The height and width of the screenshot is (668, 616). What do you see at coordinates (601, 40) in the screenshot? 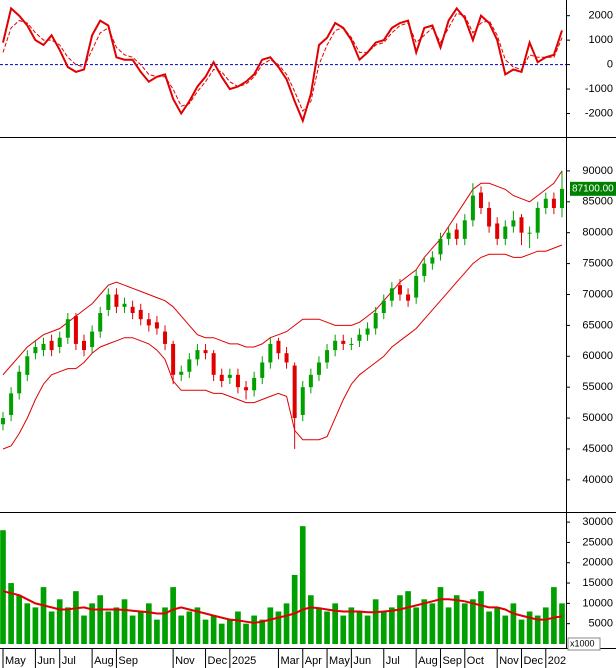
I see `y-tick-label: 1000` at bounding box center [601, 40].